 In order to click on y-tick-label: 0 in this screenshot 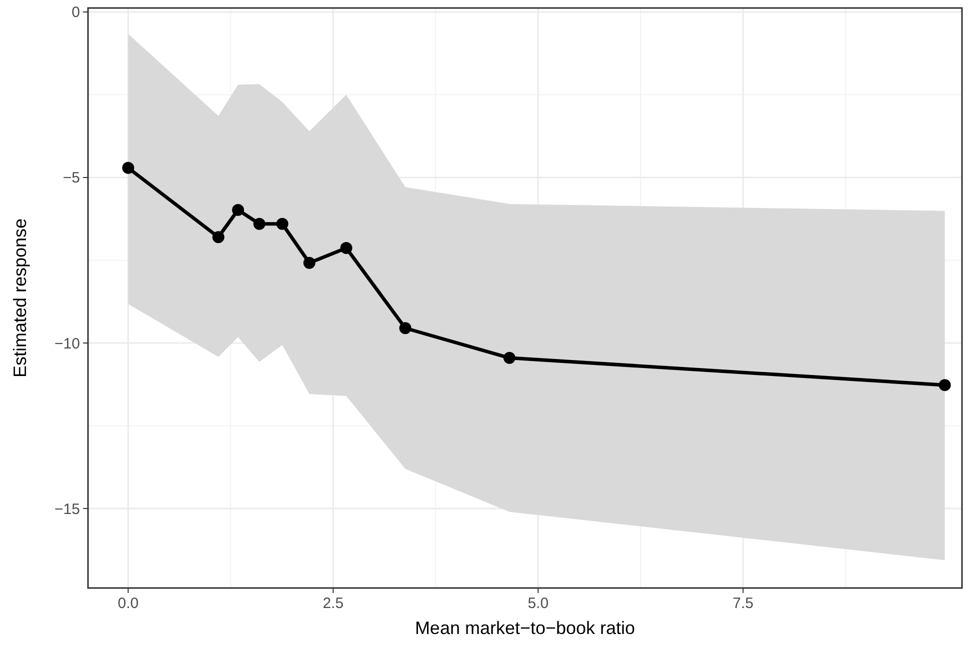, I will do `click(76, 13)`.